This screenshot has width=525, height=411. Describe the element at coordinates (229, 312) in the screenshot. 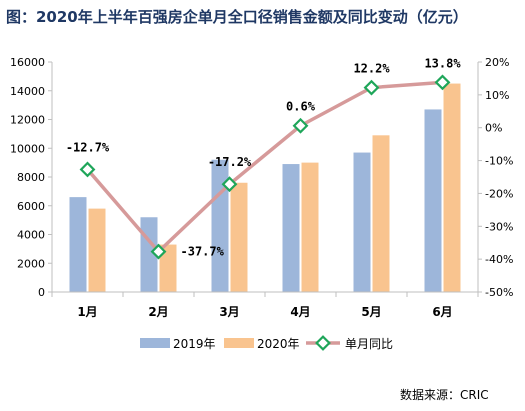

I see `x-tick-label: 3月` at that location.